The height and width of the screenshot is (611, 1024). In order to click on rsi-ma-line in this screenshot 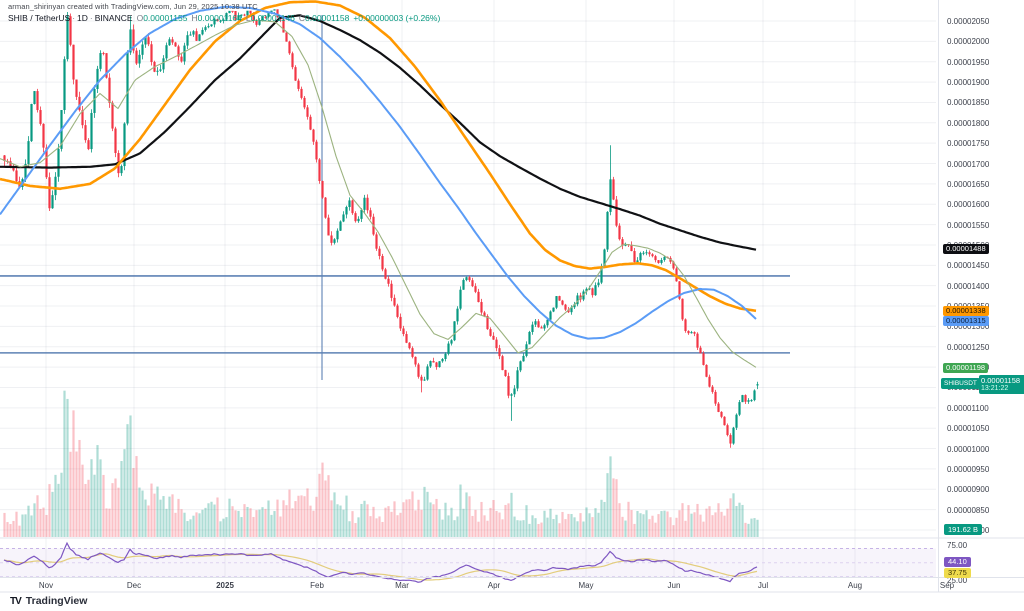, I will do `click(380, 567)`.